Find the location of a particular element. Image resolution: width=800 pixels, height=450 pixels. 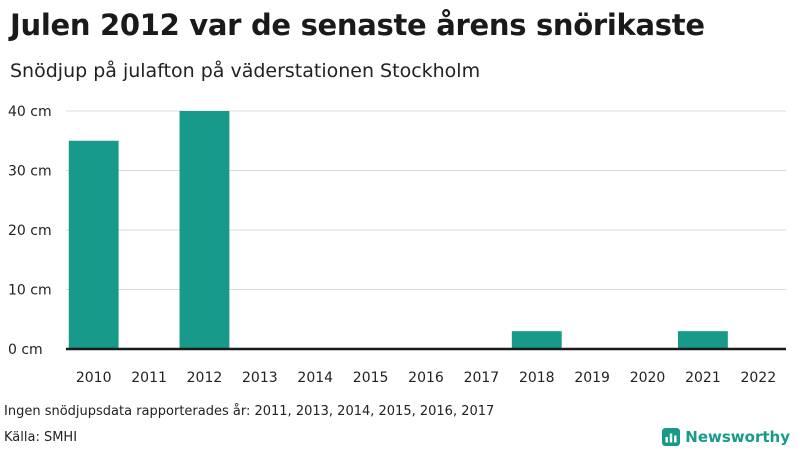

bar-2012 is located at coordinates (204, 230).